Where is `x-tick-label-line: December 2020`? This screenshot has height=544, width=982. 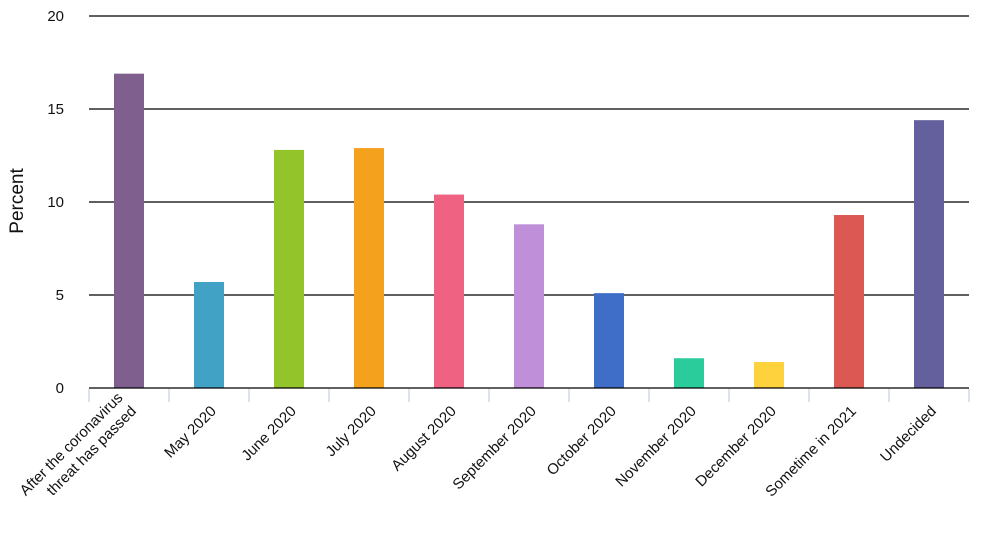
x-tick-label-line: December 2020 is located at coordinates (735, 446).